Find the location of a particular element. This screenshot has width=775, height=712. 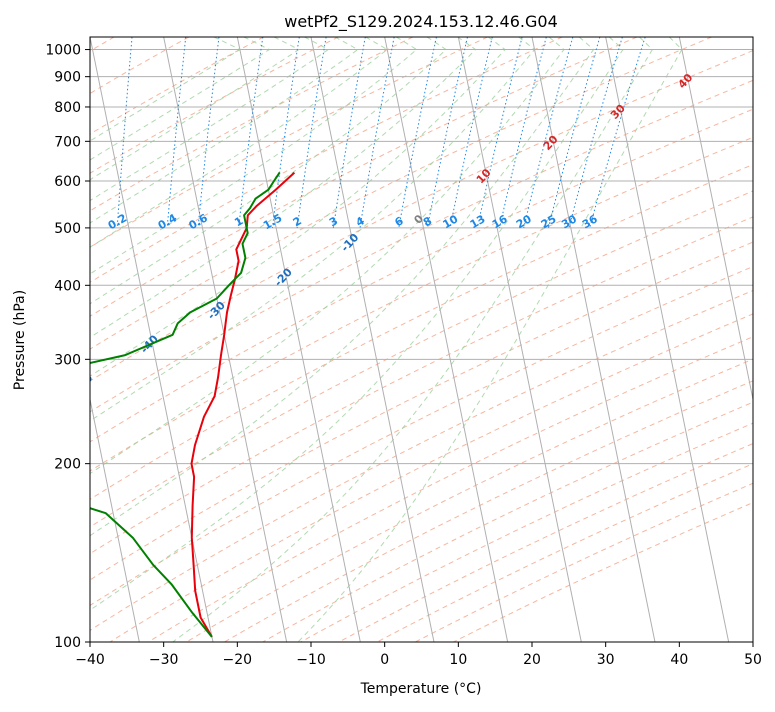

x-tick-label: 10 is located at coordinates (458, 660).